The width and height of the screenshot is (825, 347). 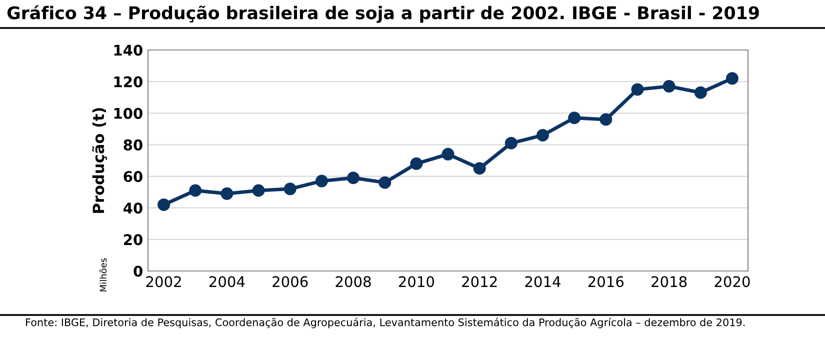 What do you see at coordinates (133, 240) in the screenshot?
I see `y-tick-label: 20` at bounding box center [133, 240].